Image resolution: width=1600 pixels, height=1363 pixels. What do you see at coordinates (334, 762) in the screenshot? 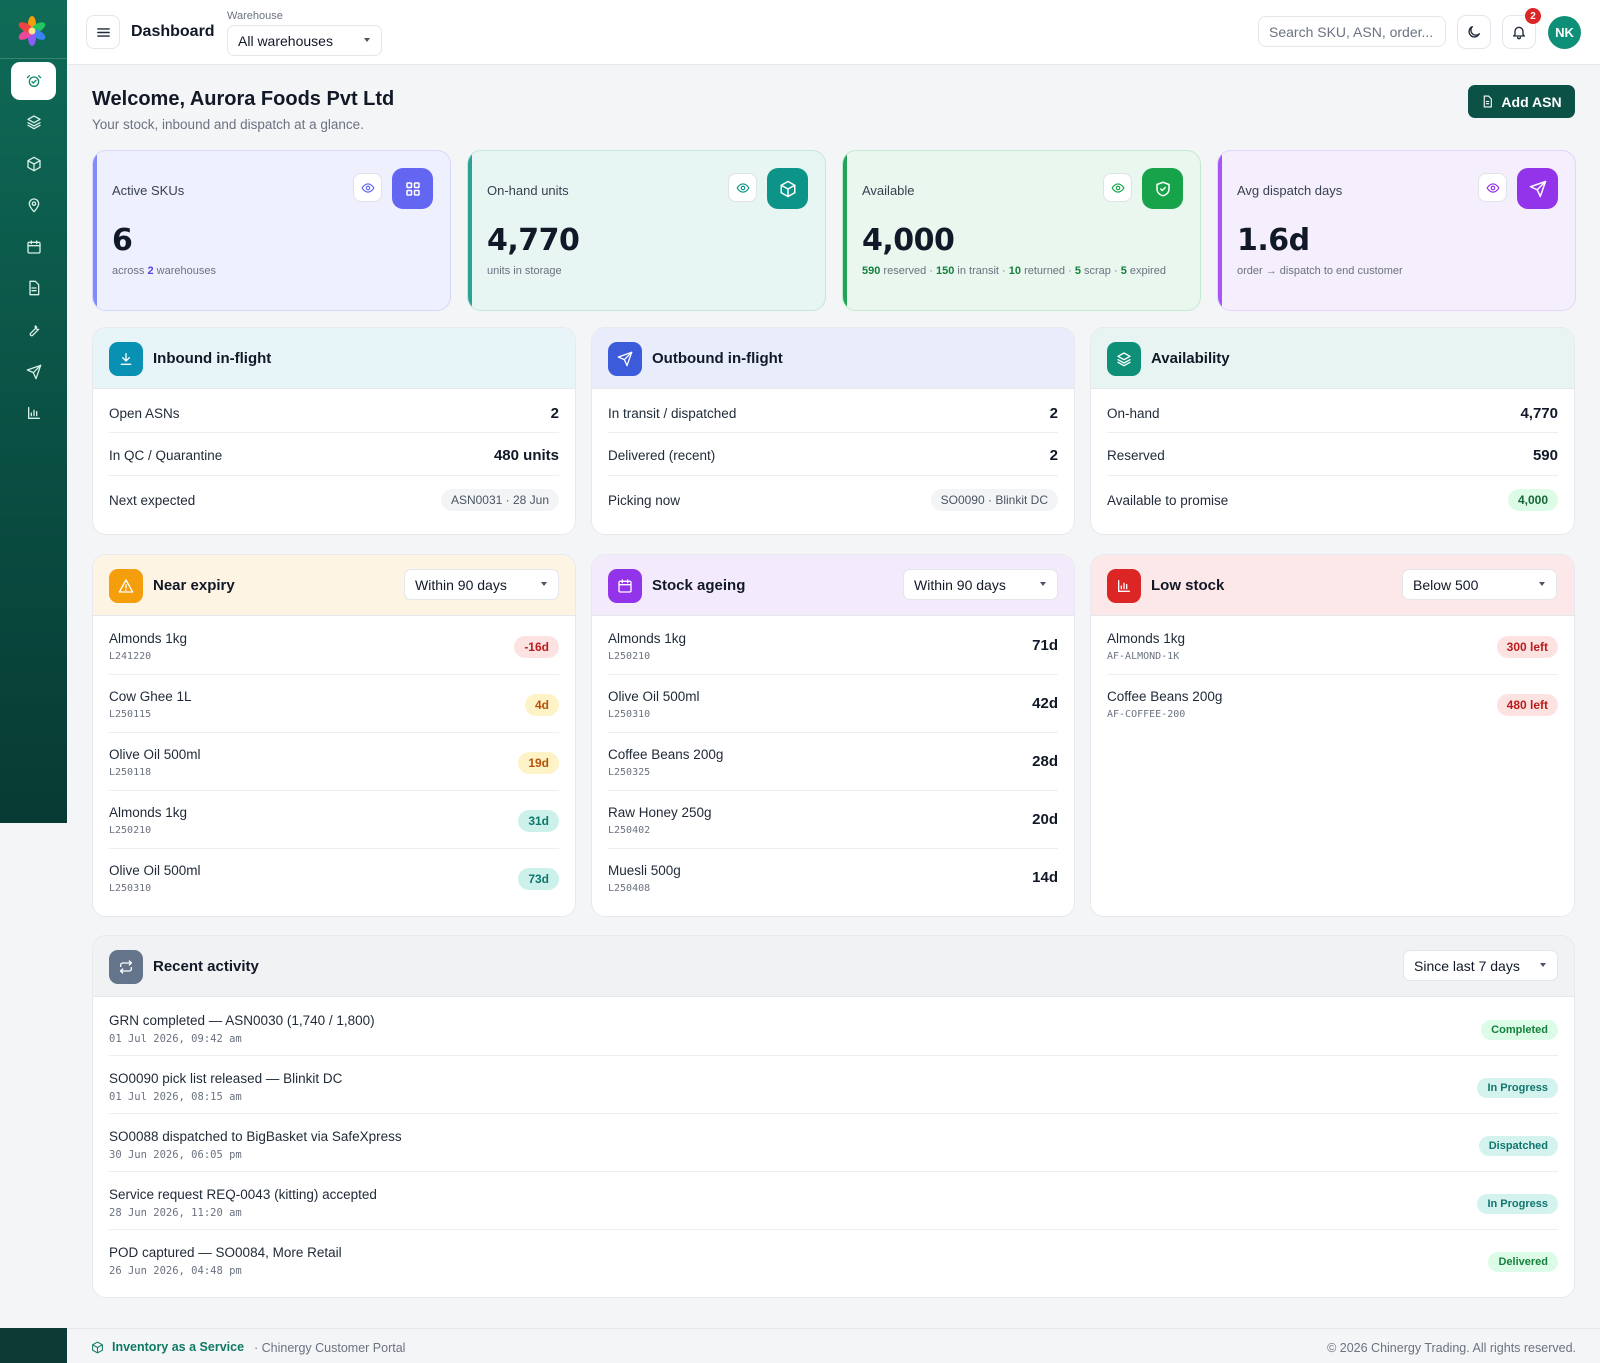
I see `expiry-row: Olive Oil 500ml L250118 19d` at bounding box center [334, 762].